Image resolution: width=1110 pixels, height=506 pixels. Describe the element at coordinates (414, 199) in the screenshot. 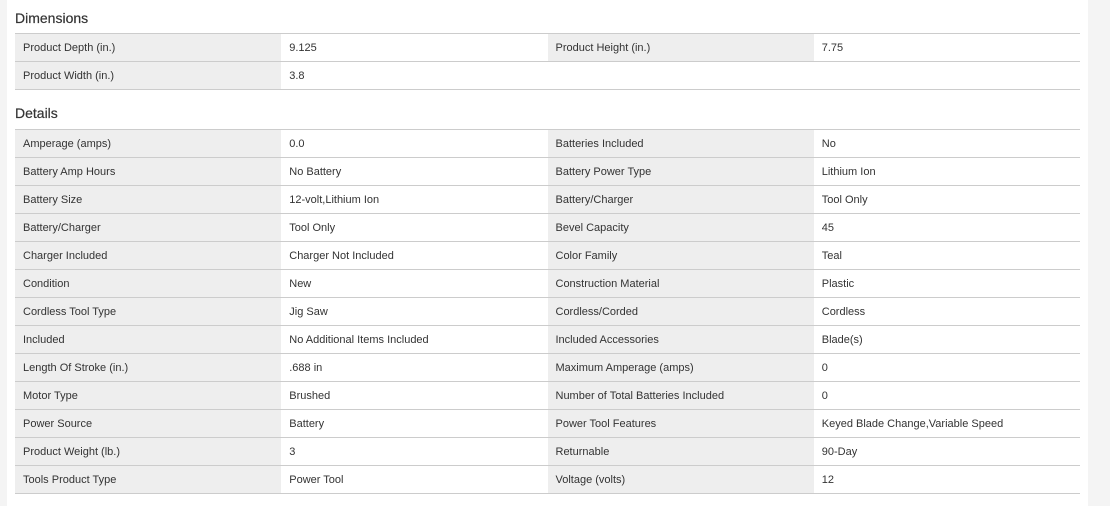

I see `spec-value: 12-volt,Lithium Ion` at that location.